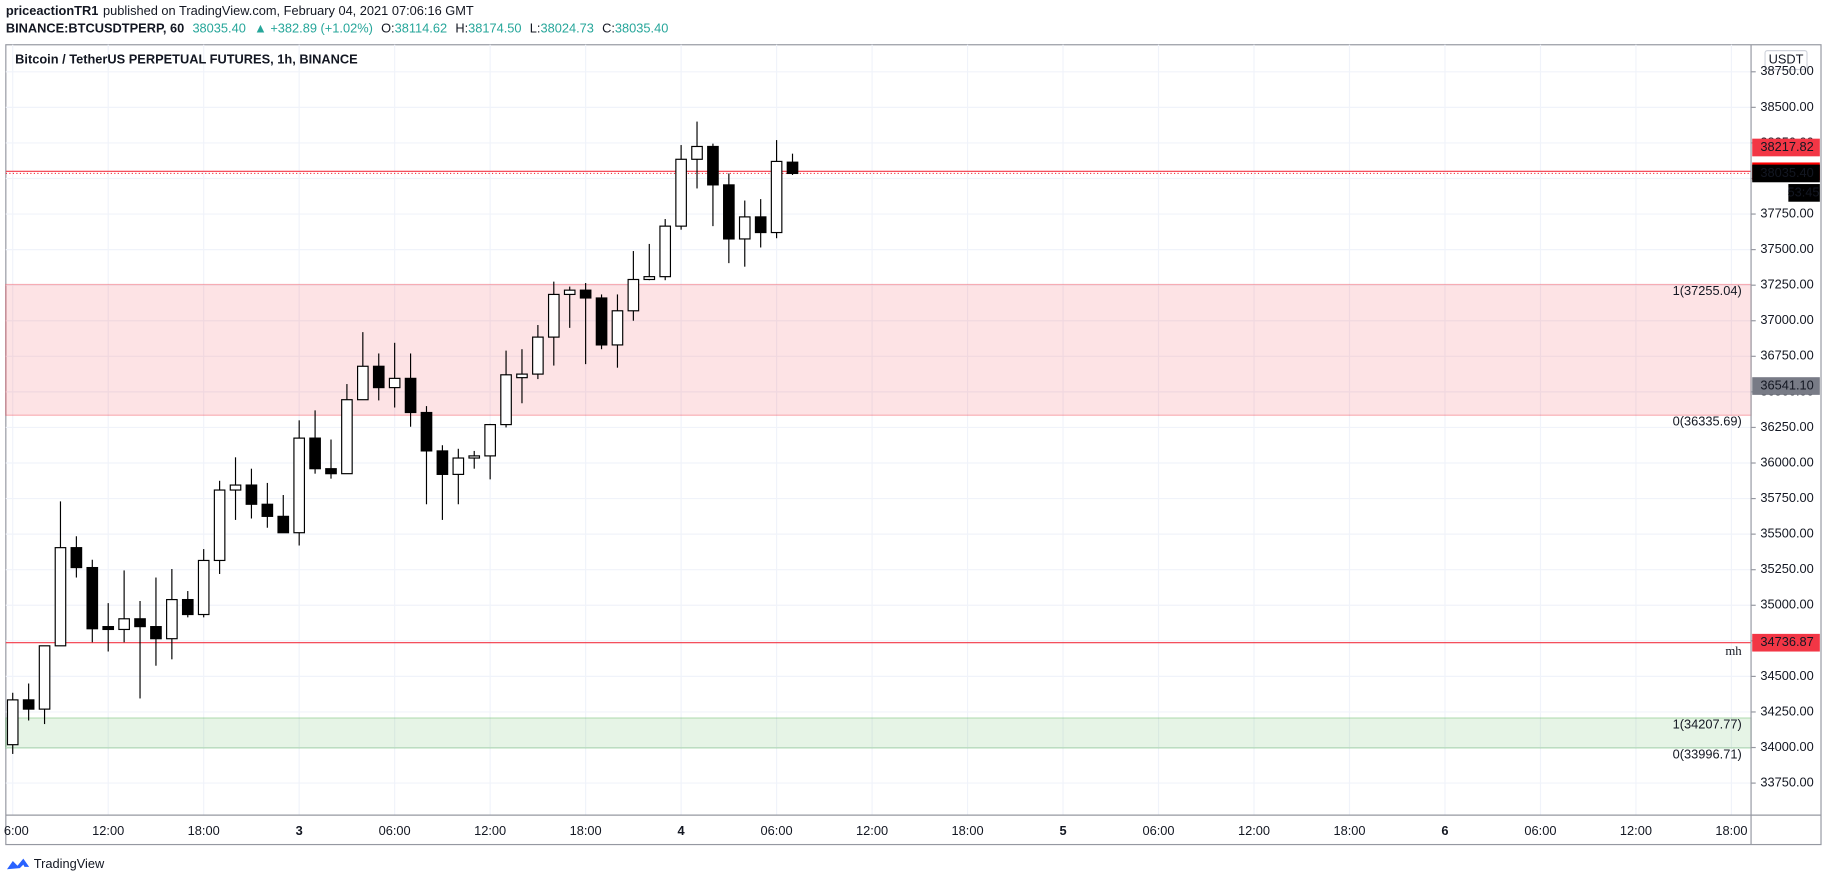 This screenshot has width=1828, height=874. Describe the element at coordinates (1786, 461) in the screenshot. I see `y-tick-label: 36000.00` at that location.